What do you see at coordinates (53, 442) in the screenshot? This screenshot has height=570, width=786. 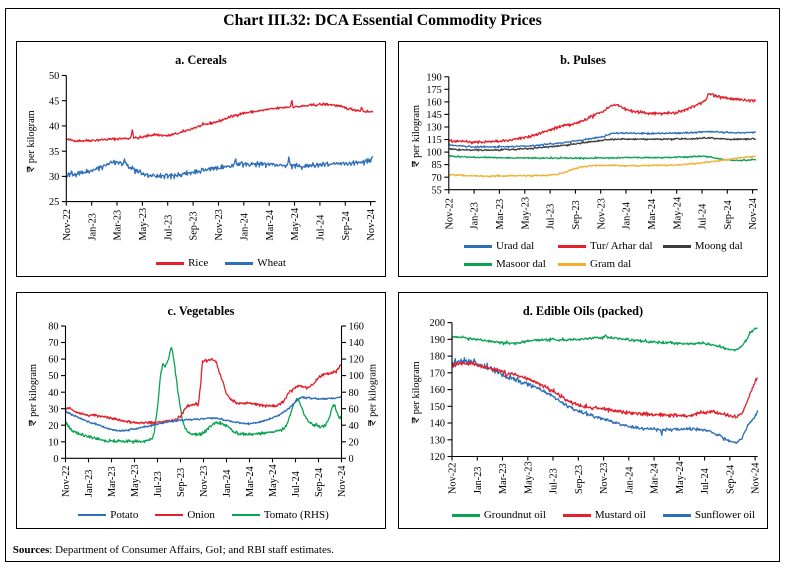 I see `svg-text: 10` at bounding box center [53, 442].